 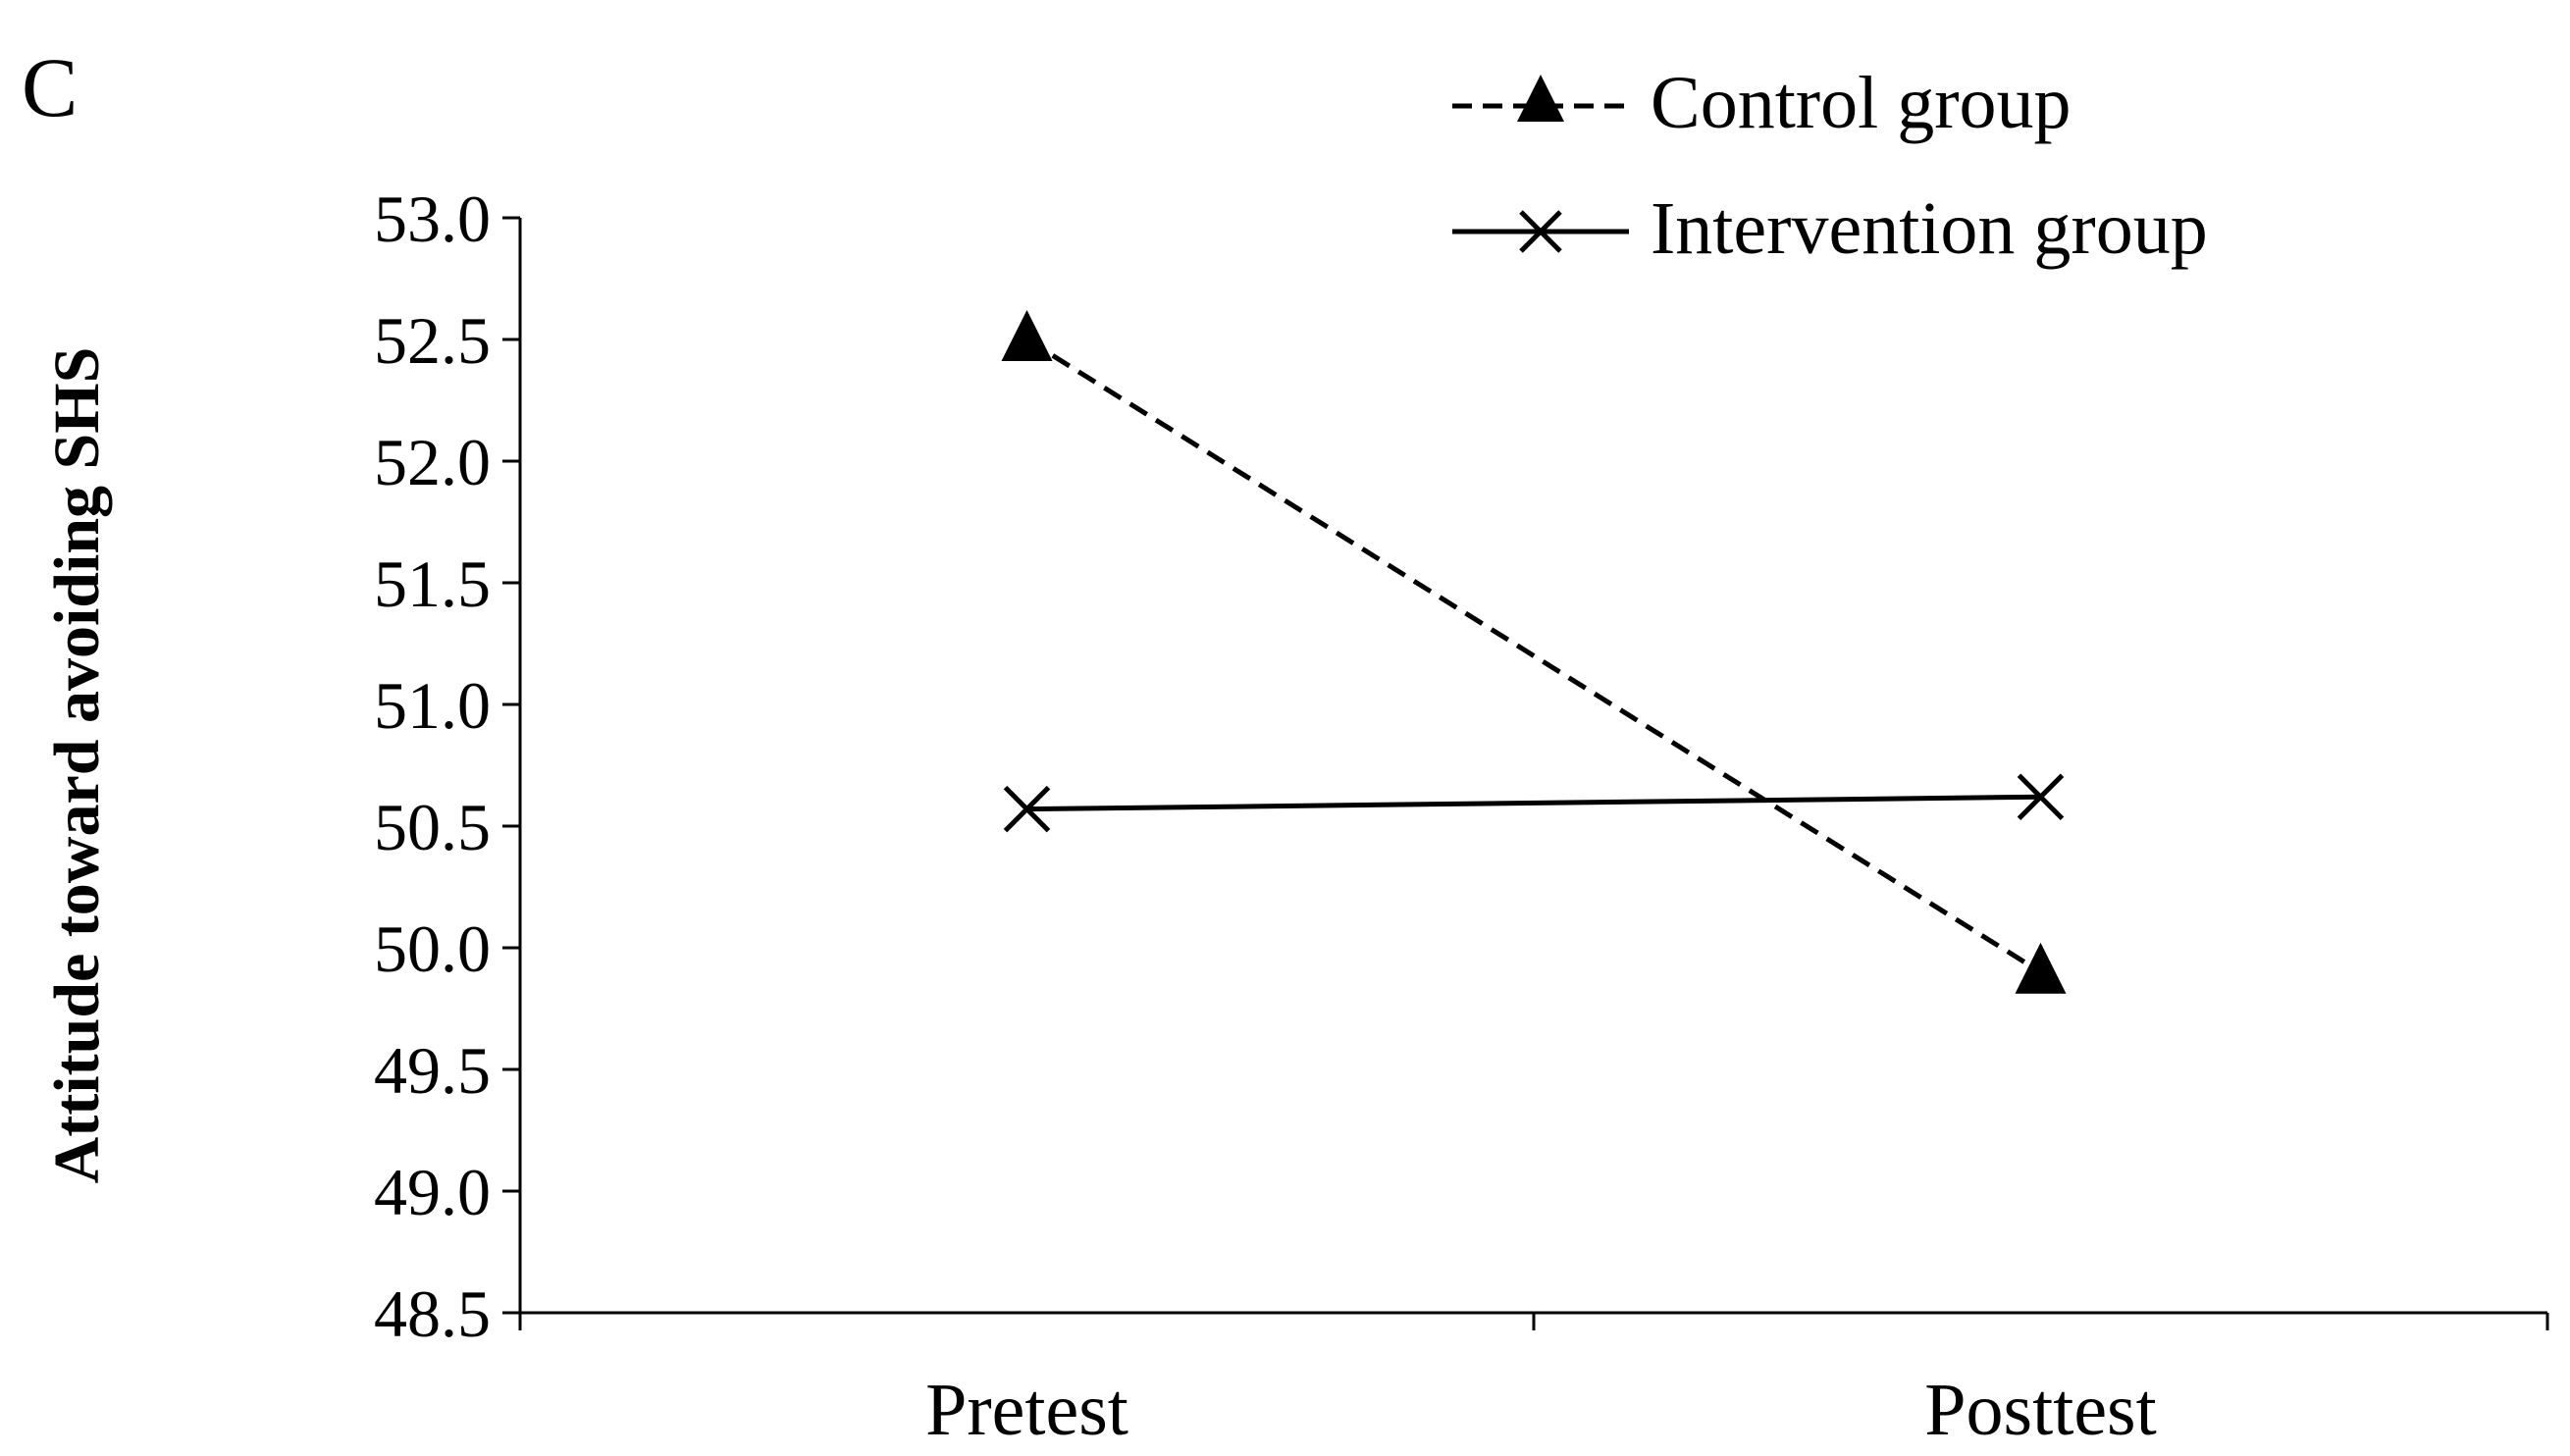 I want to click on y-tick-label: 52.0, so click(x=432, y=462).